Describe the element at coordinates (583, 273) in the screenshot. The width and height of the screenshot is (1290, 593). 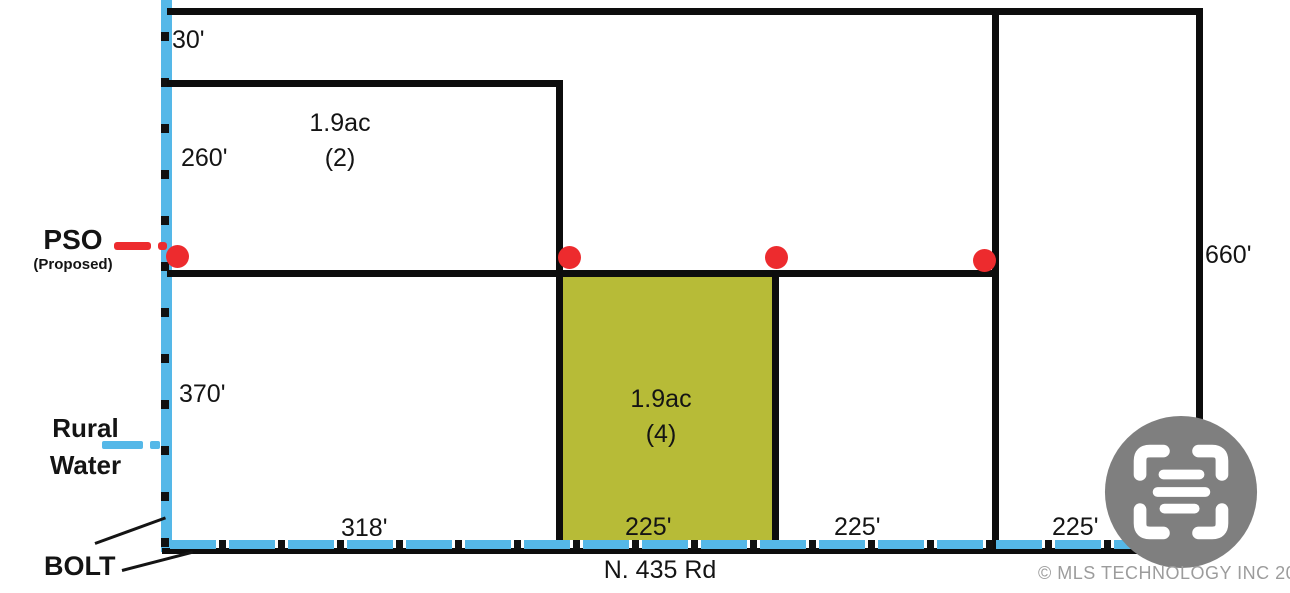
I see `pso-easement-line` at that location.